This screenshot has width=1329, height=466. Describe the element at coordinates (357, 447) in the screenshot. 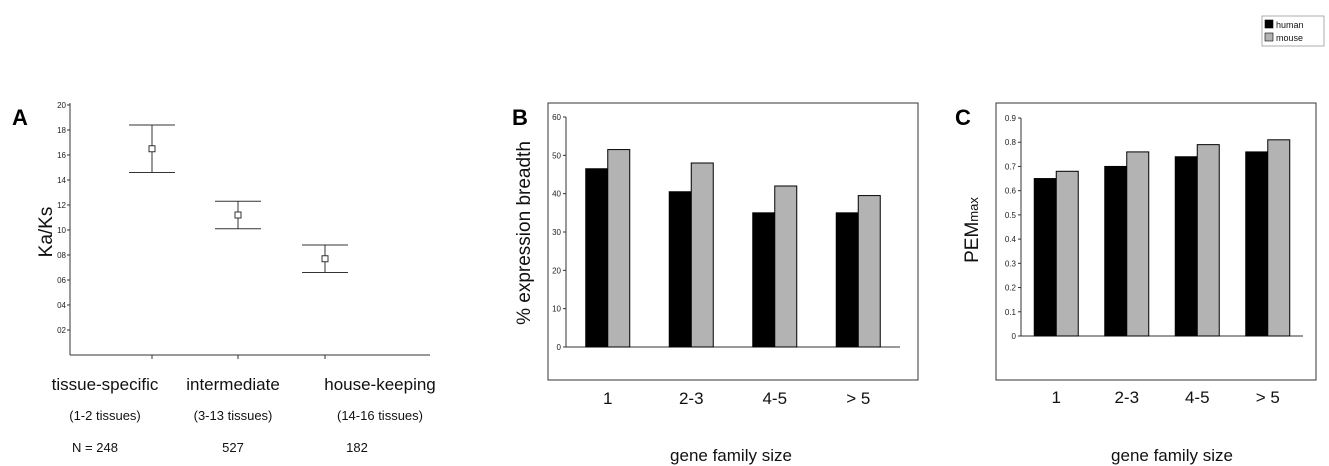

I see `panel-a-count-label: 182` at that location.